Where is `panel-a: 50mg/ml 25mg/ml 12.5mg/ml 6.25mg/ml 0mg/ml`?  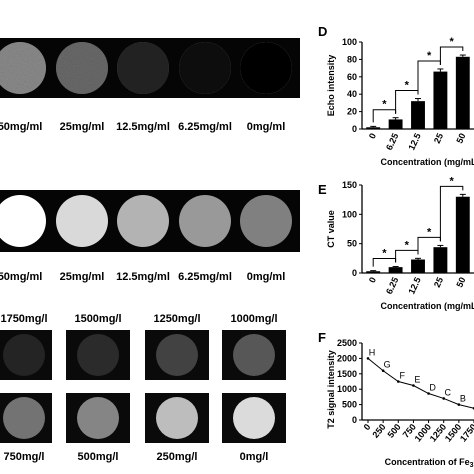 panel-a: 50mg/ml 25mg/ml 12.5mg/ml 6.25mg/ml 0mg/ml is located at coordinates (150, 85).